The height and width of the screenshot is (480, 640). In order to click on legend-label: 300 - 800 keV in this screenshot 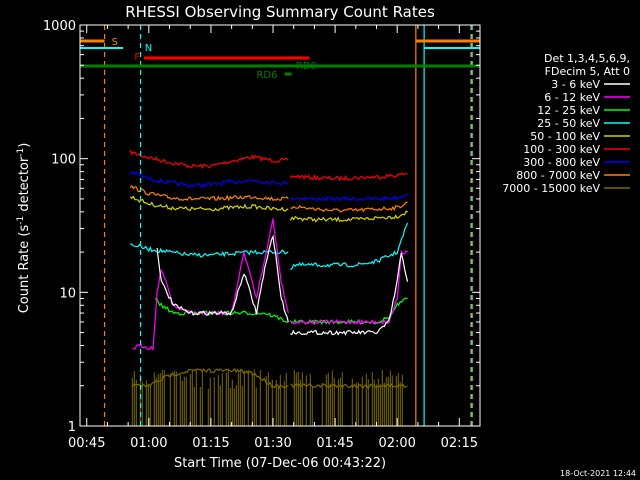, I will do `click(561, 162)`.